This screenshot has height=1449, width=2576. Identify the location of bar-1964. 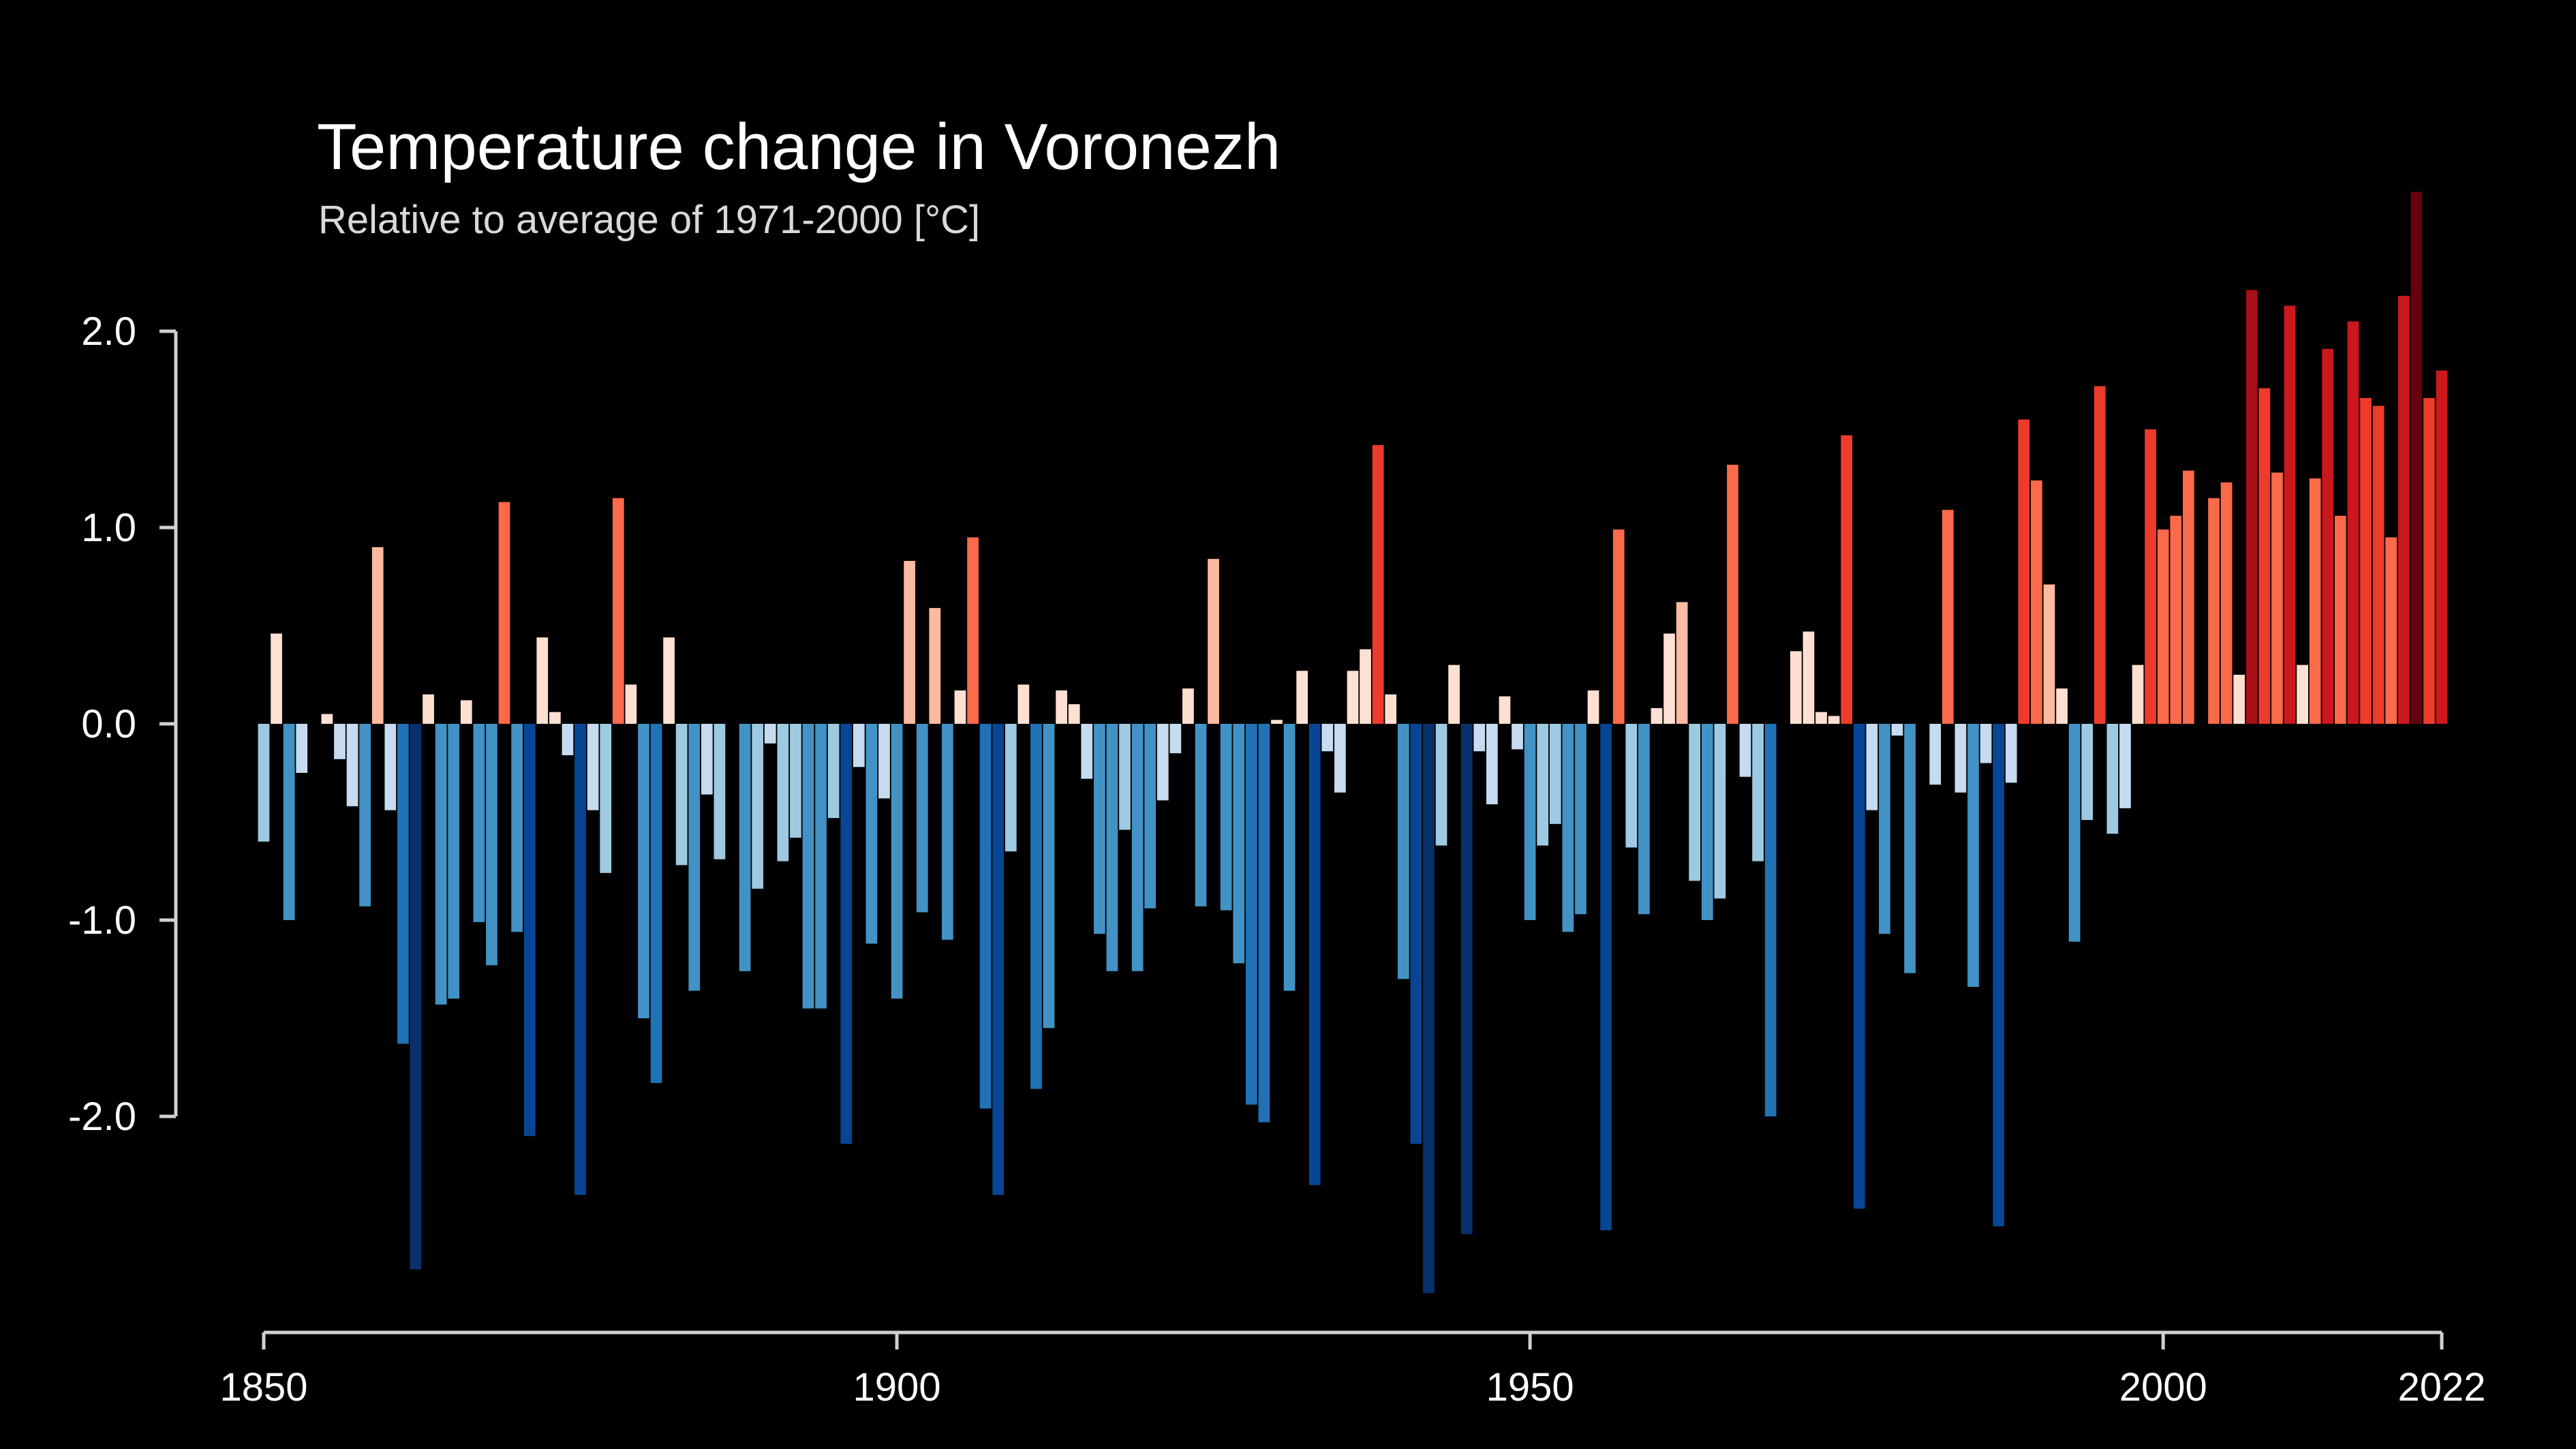
(1707, 822).